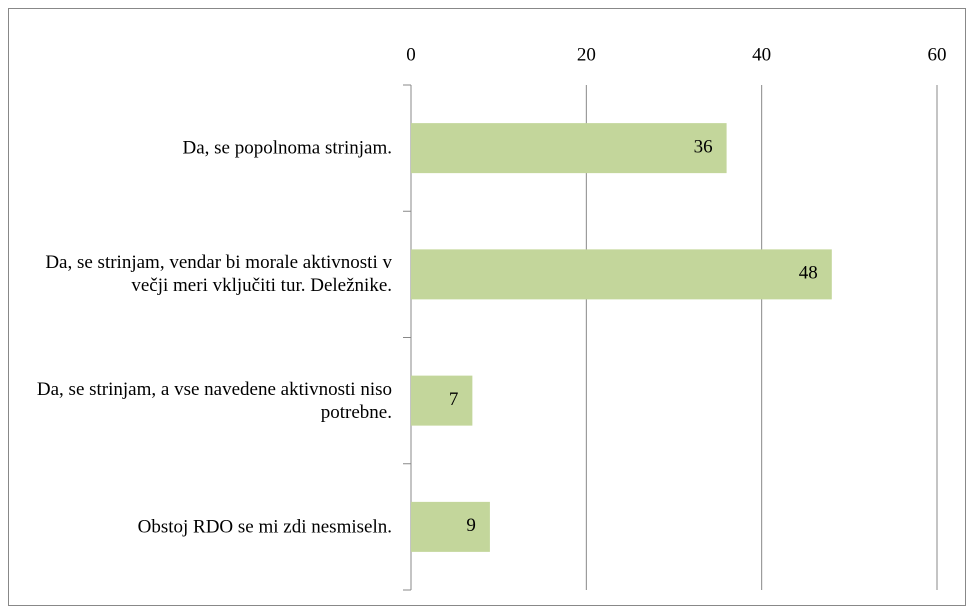 This screenshot has width=968, height=608. Describe the element at coordinates (411, 54) in the screenshot. I see `x-tick-label: 0` at that location.